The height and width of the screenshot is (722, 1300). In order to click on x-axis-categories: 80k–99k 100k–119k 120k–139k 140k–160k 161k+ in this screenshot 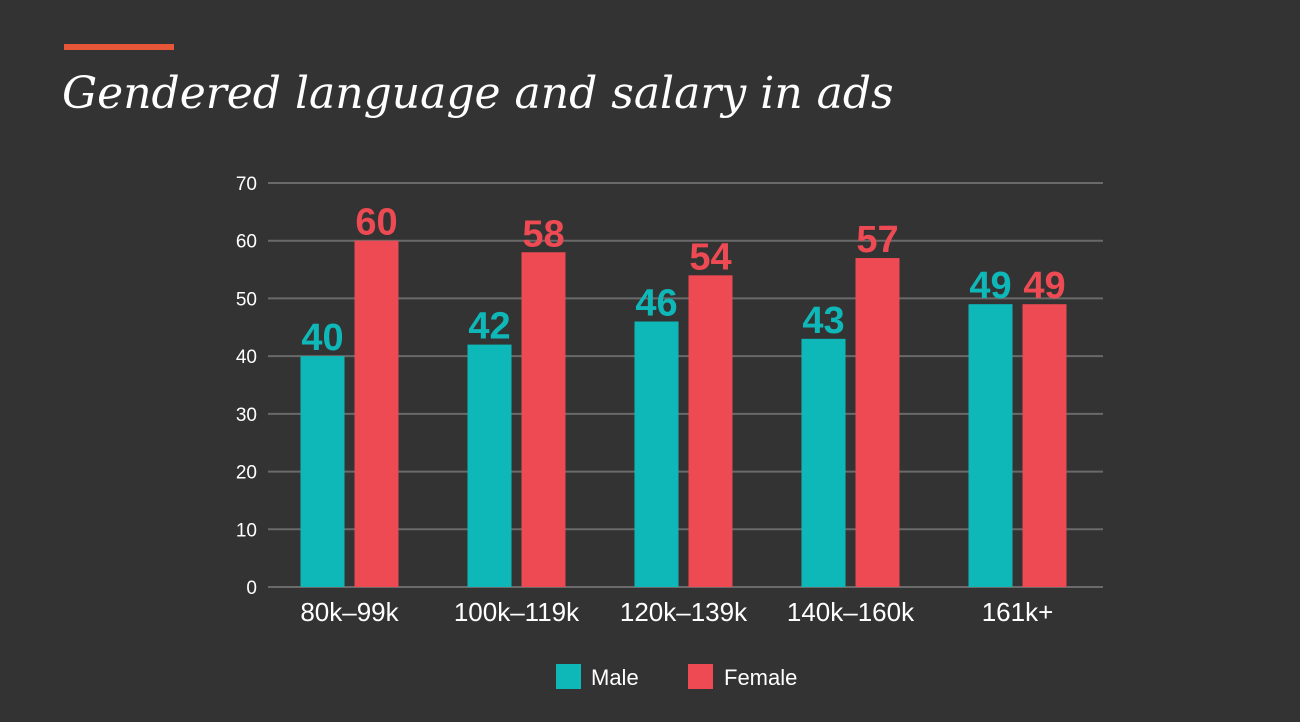, I will do `click(676, 612)`.